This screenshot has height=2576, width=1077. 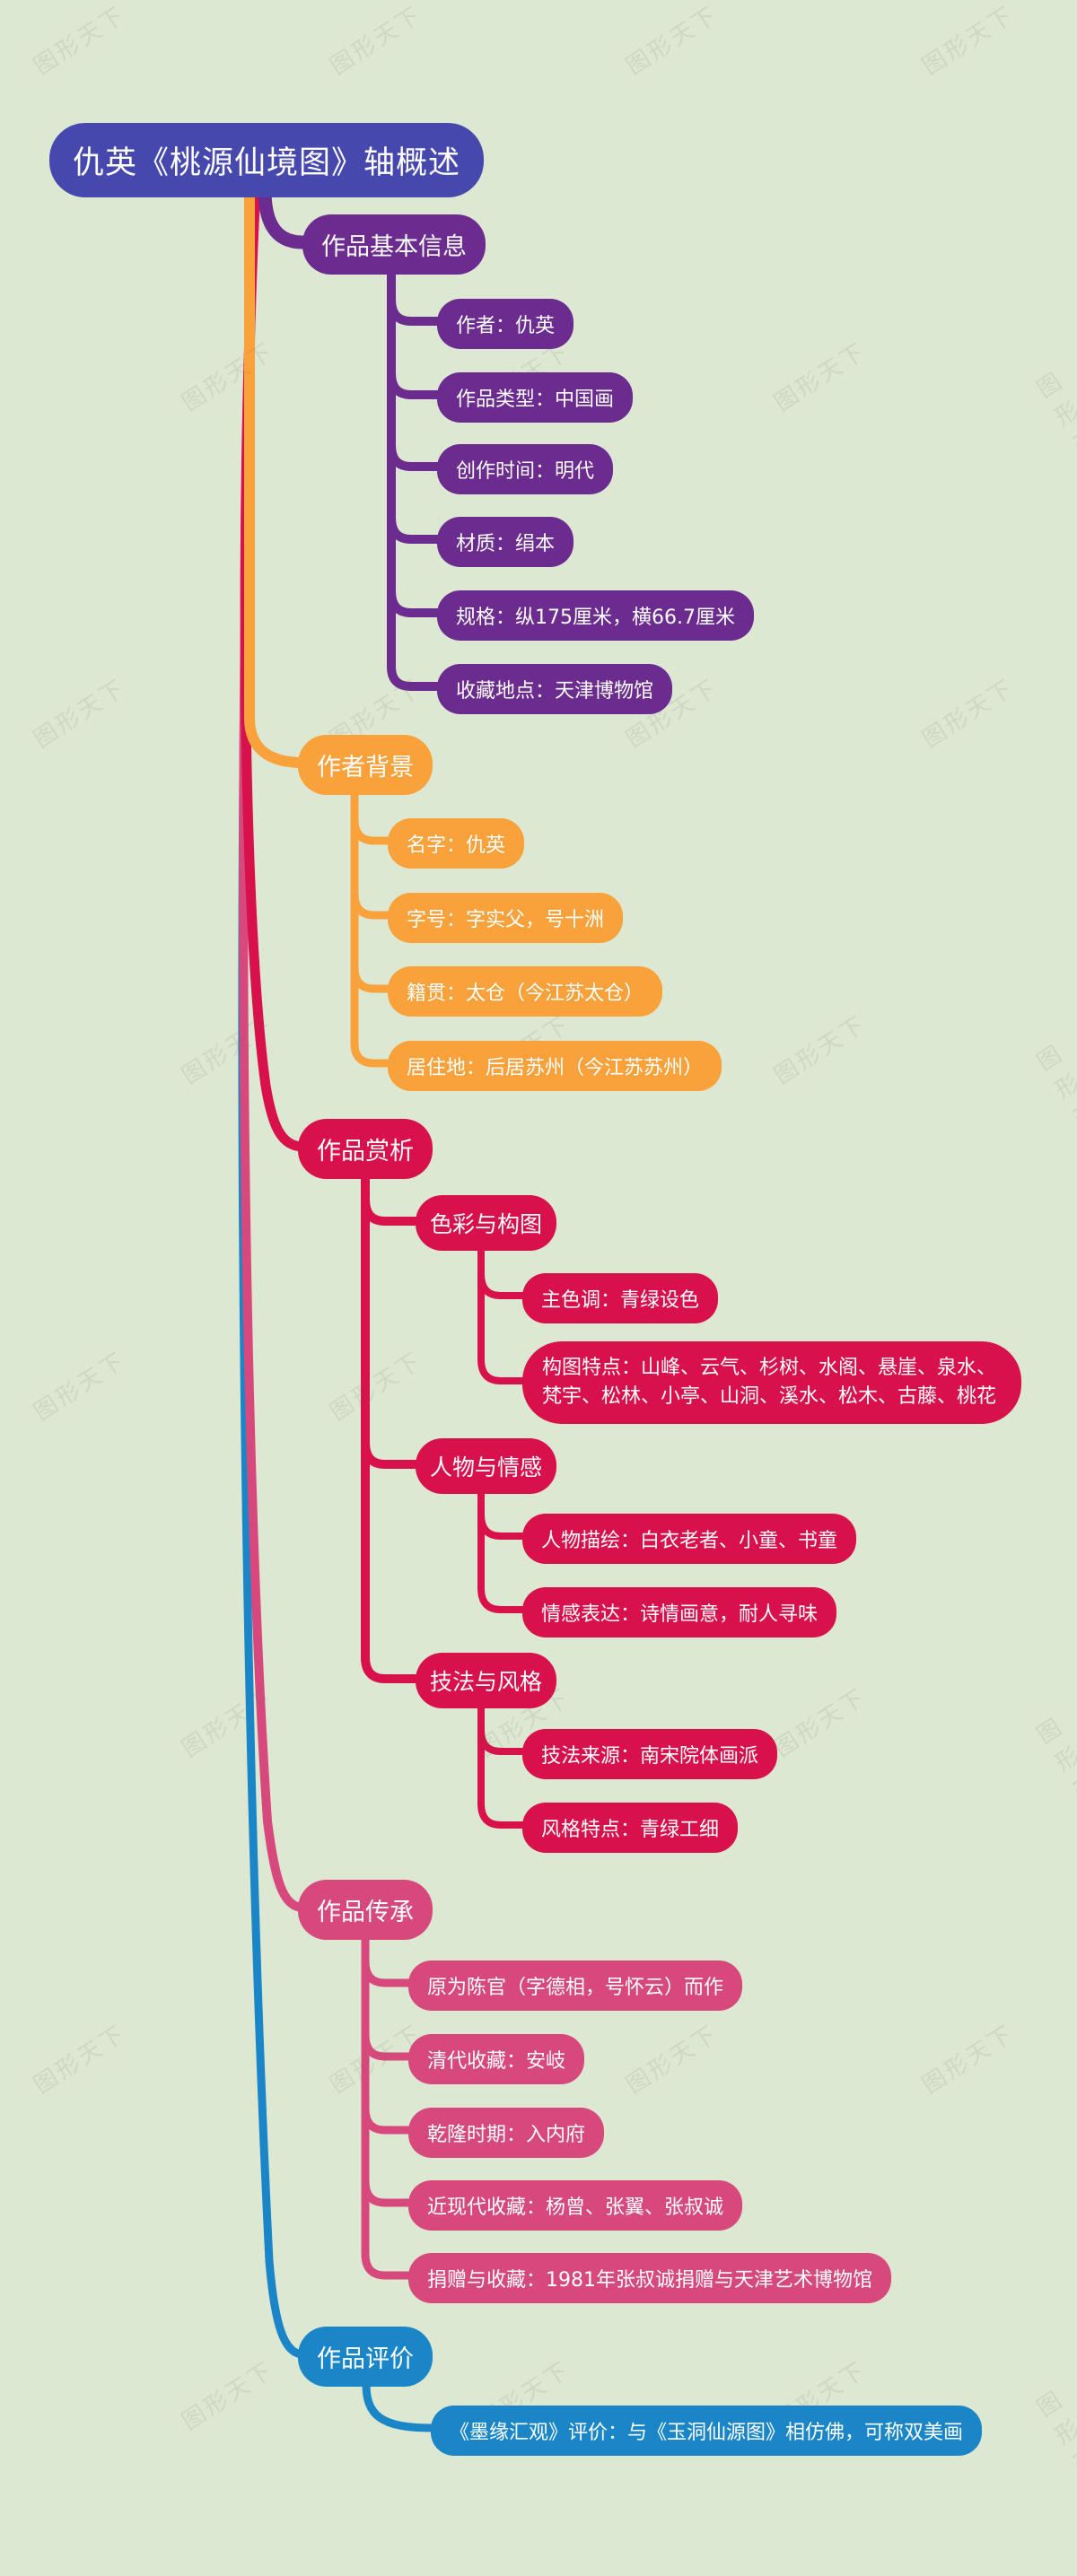 What do you see at coordinates (365, 1149) in the screenshot?
I see `branch-analysis: 作品赏析` at bounding box center [365, 1149].